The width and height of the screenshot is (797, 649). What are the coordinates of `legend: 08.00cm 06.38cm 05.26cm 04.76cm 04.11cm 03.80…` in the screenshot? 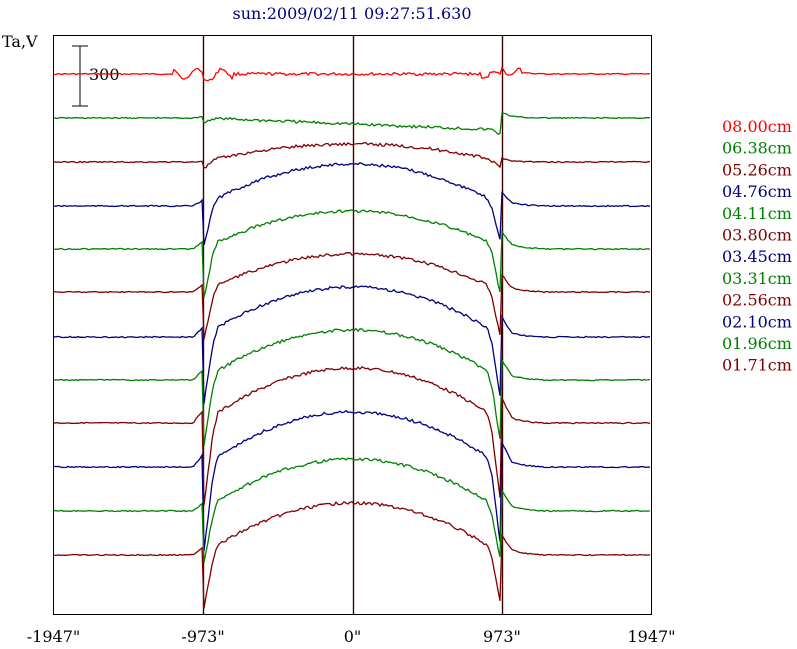 It's located at (757, 246).